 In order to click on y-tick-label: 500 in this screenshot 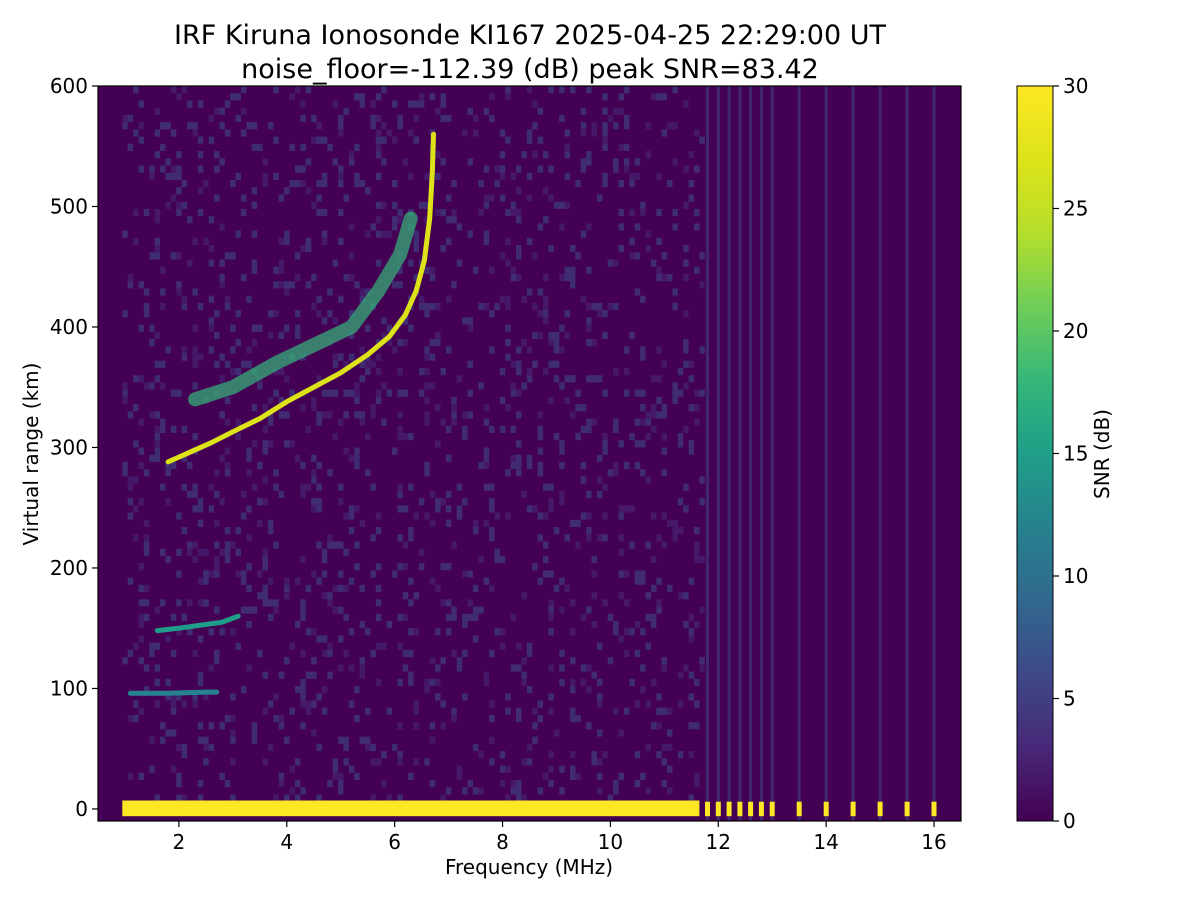, I will do `click(69, 206)`.